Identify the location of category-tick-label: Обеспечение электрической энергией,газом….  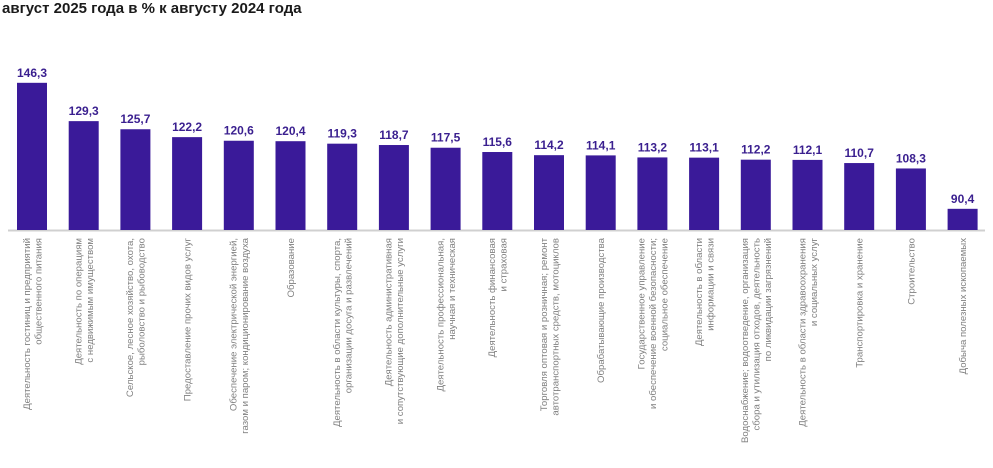
(240, 335).